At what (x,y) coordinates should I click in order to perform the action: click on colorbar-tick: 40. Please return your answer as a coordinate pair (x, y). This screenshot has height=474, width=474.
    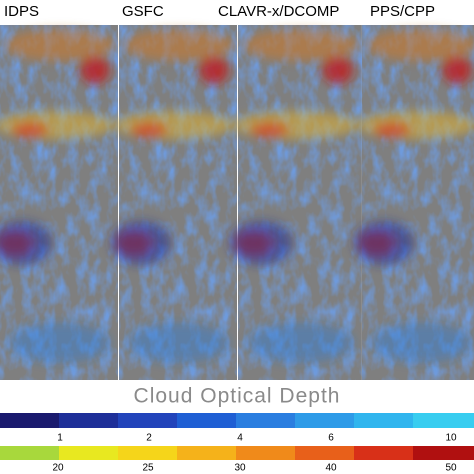
    Looking at the image, I should click on (331, 468).